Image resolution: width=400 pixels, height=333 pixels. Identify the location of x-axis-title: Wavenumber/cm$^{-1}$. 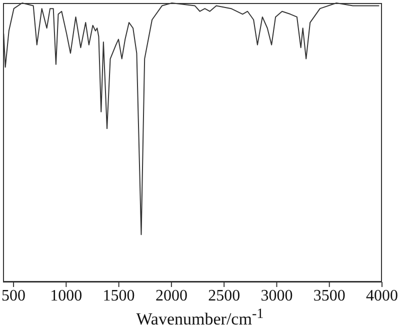
(200, 318).